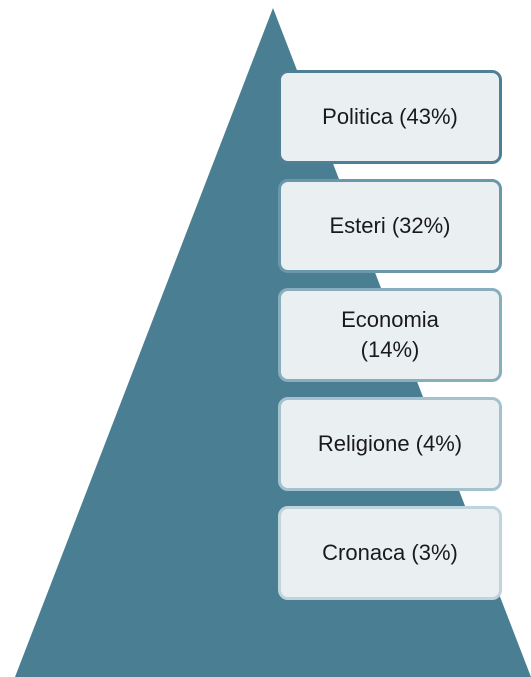 Image resolution: width=531 pixels, height=677 pixels. I want to click on item-box: Politica (43%), so click(390, 117).